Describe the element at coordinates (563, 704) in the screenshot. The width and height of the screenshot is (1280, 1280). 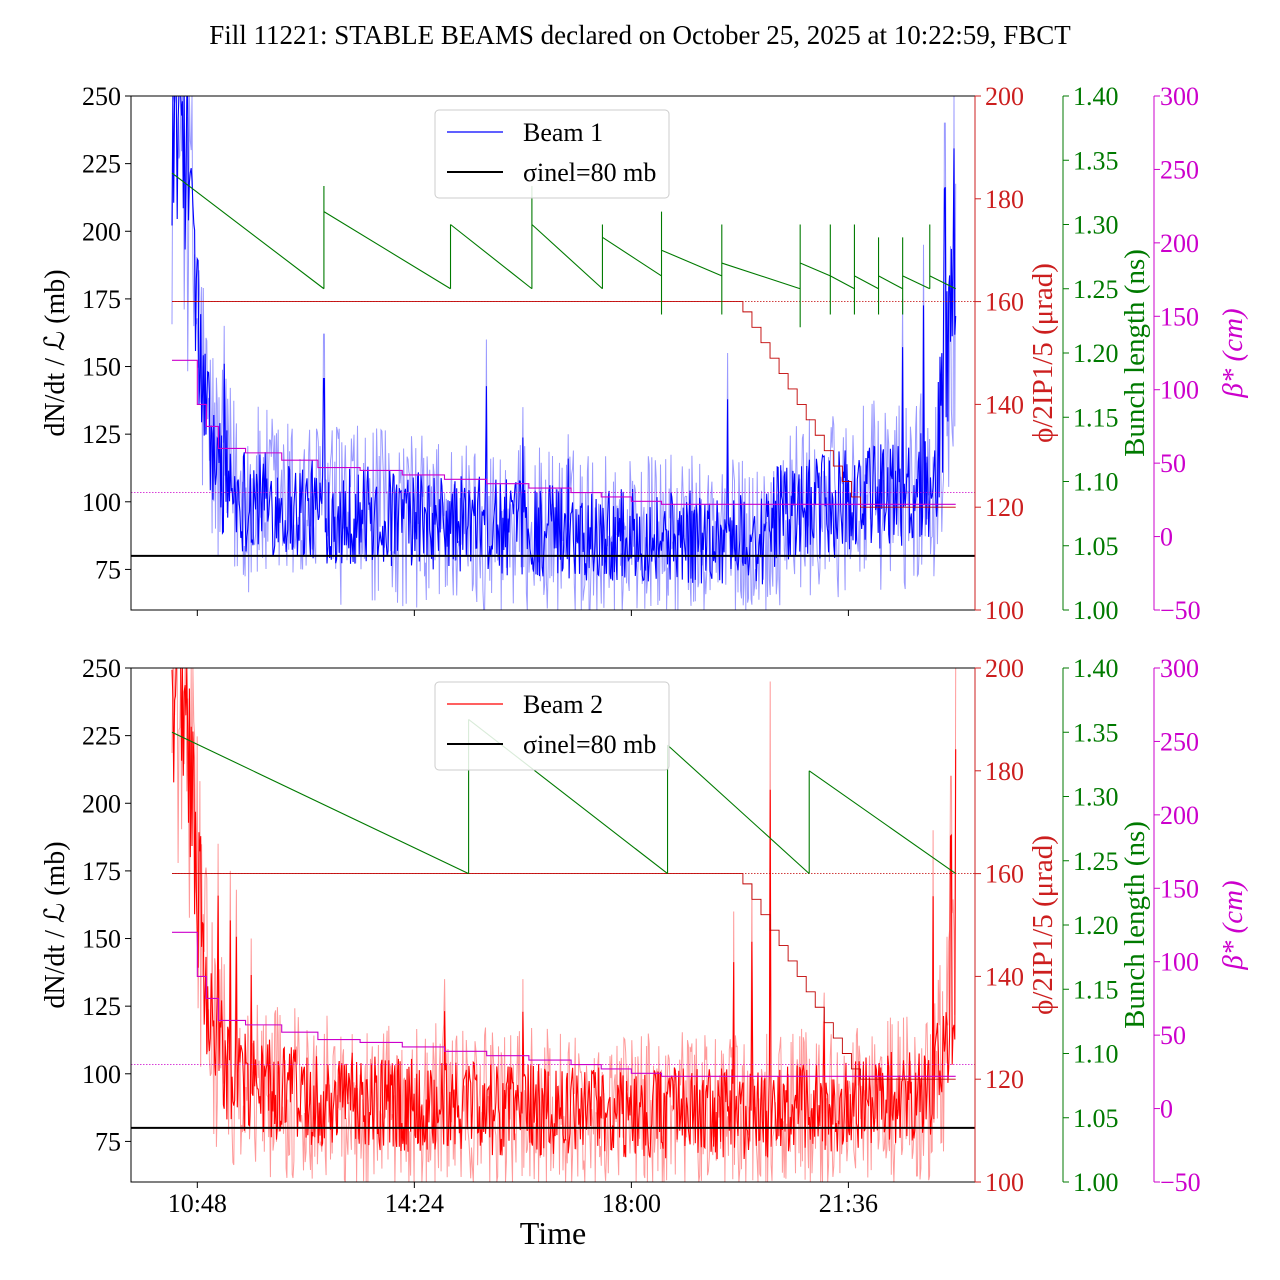
I see `legend-beam-label: Beam 2` at that location.